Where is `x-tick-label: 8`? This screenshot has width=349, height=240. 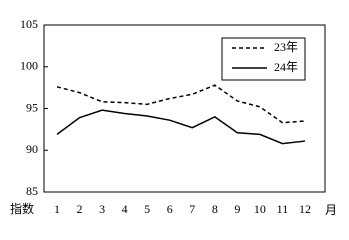
x-tick-label: 8 is located at coordinates (215, 209).